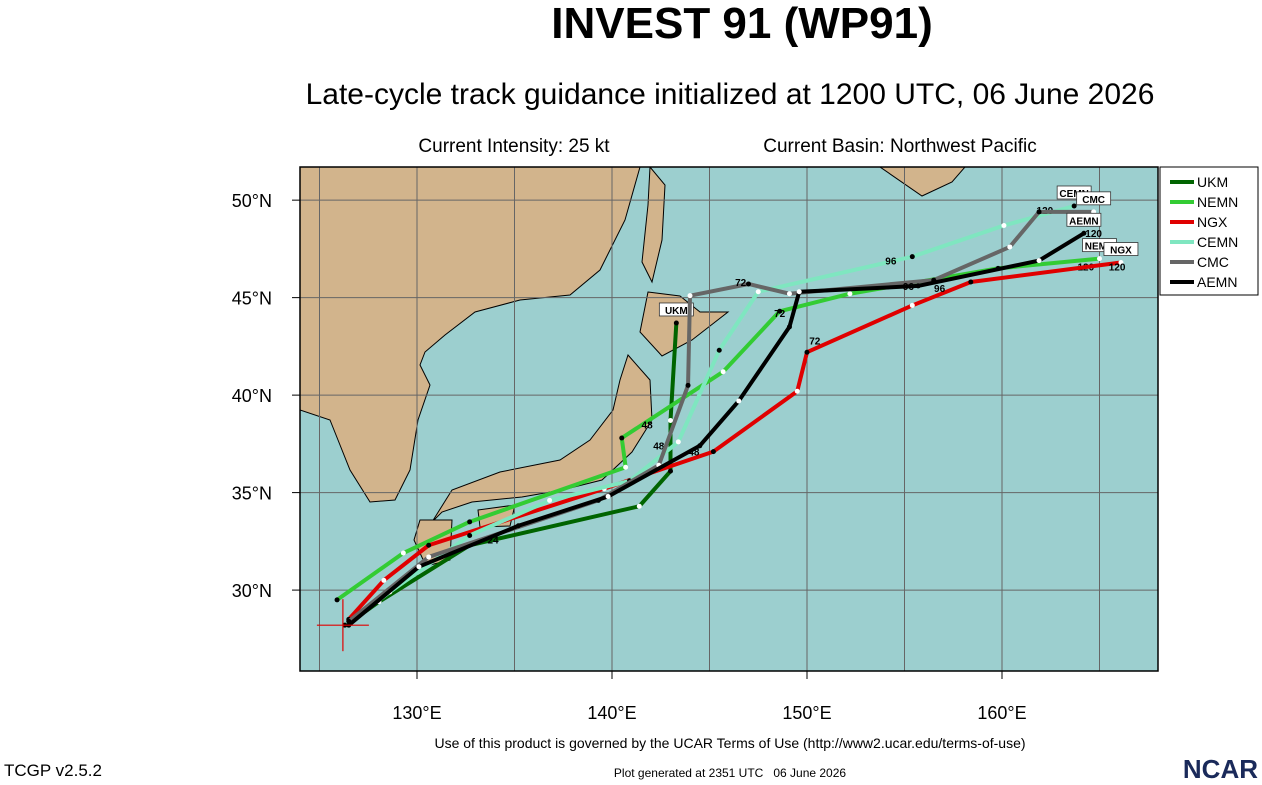  I want to click on intensity: Current Intensity: 25 kt, so click(514, 146).